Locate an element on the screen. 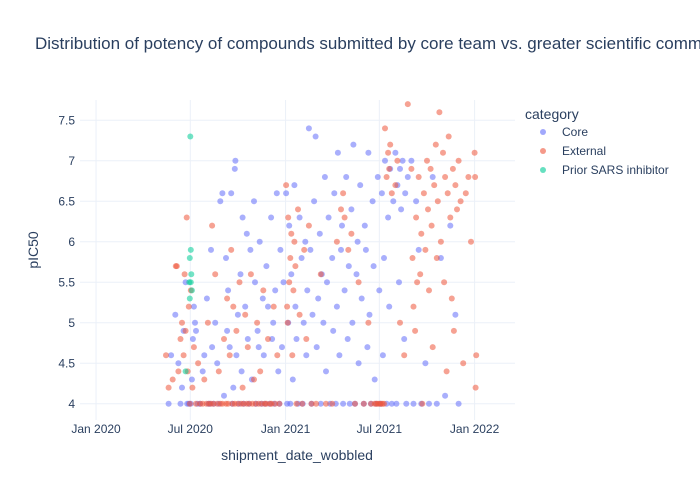 The image size is (700, 500). y-tick-label: 4.5 is located at coordinates (66, 363).